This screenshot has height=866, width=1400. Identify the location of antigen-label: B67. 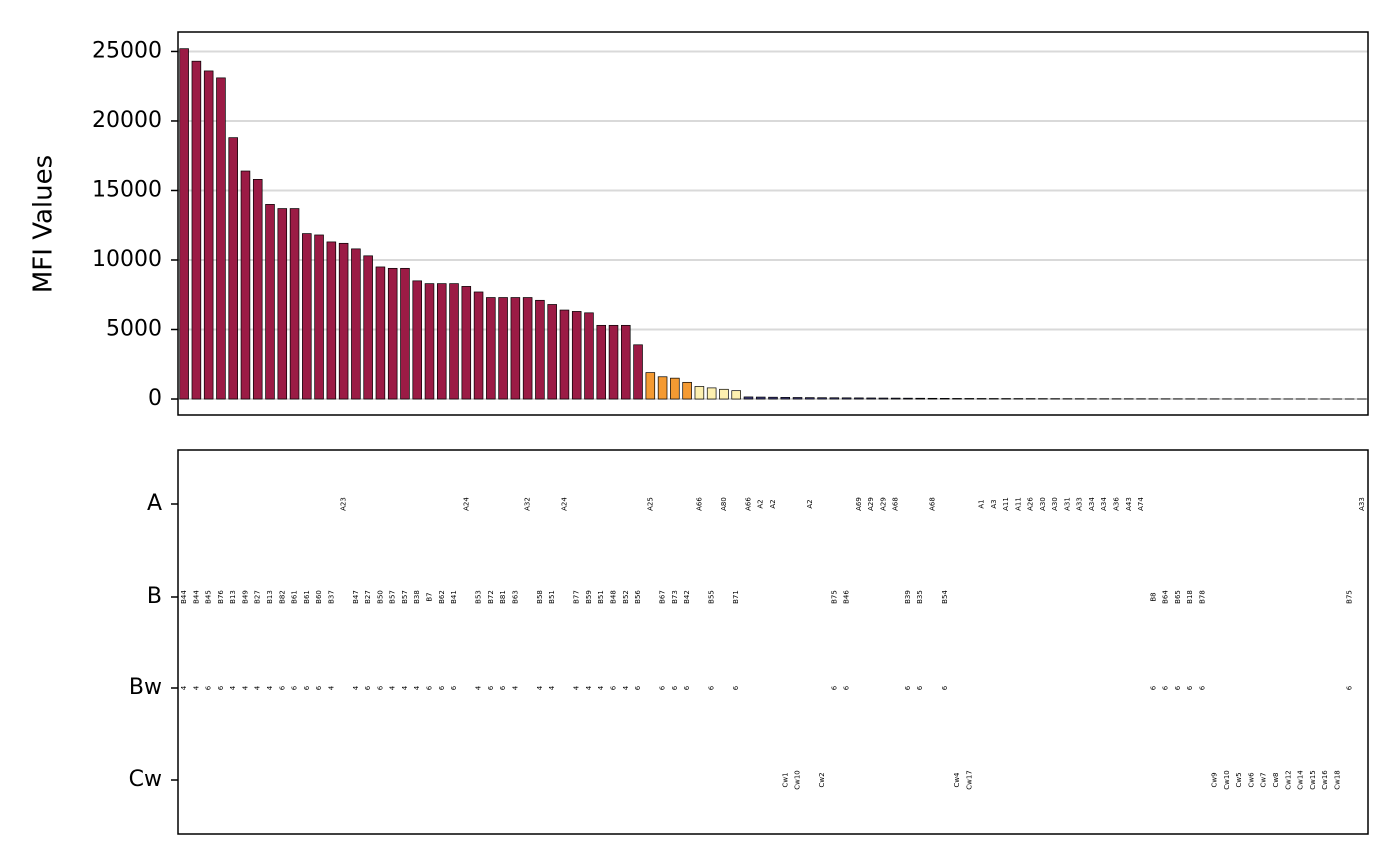
(663, 597).